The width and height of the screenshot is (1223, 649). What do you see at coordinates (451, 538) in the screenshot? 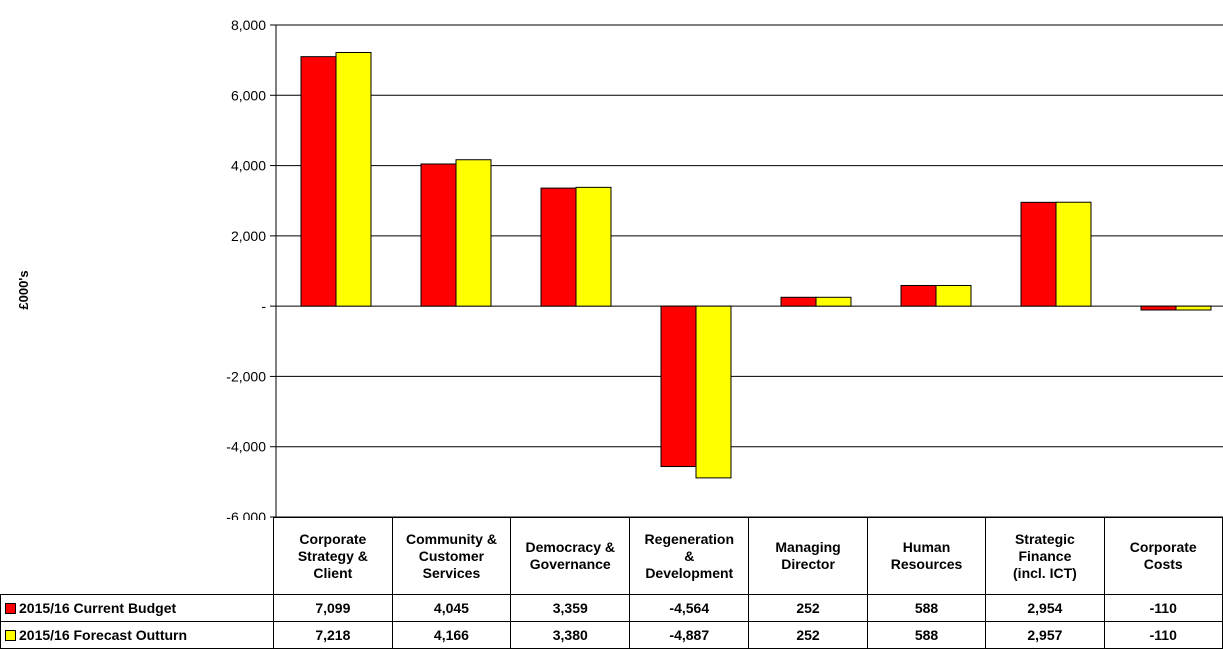
I see `category-label-line: Community &` at bounding box center [451, 538].